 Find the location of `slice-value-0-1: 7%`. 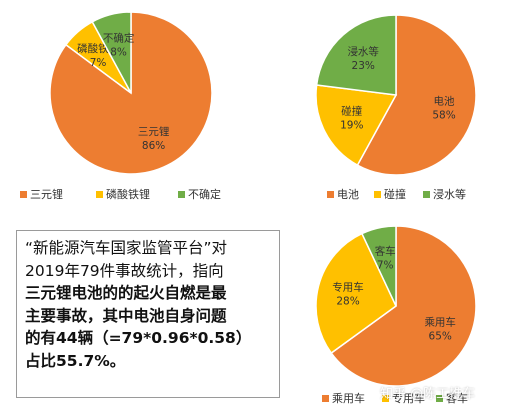

slice-value-0-1: 7% is located at coordinates (98, 63).